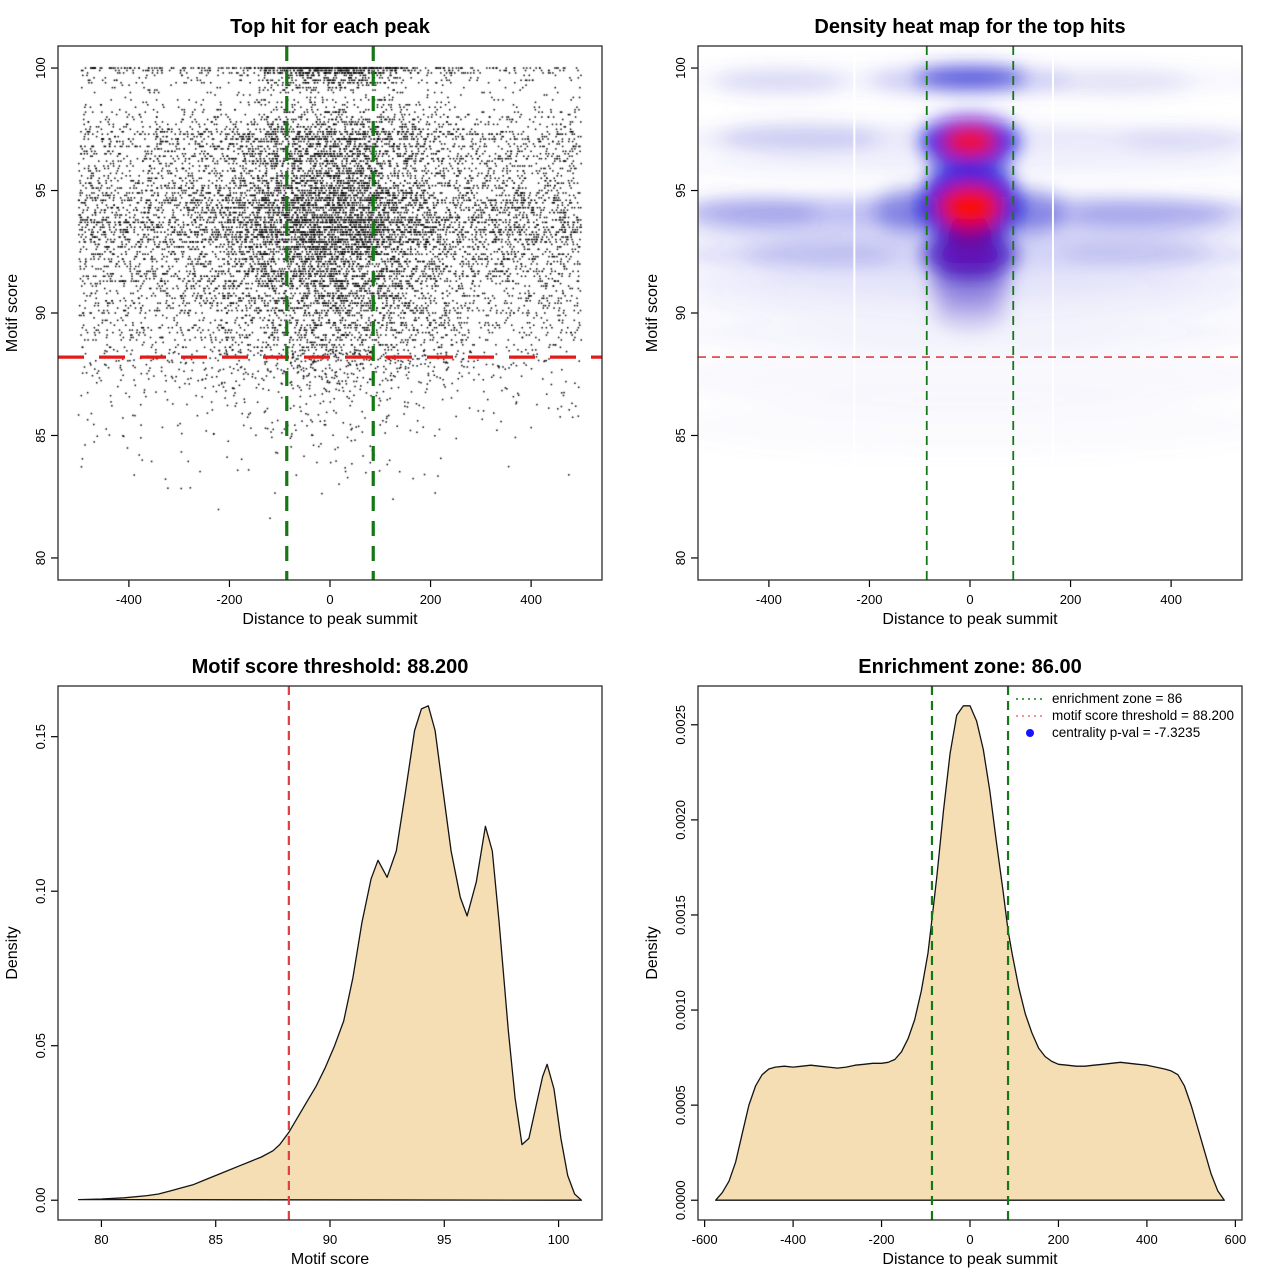  Describe the element at coordinates (444, 1239) in the screenshot. I see `x-tick-label: 95` at that location.